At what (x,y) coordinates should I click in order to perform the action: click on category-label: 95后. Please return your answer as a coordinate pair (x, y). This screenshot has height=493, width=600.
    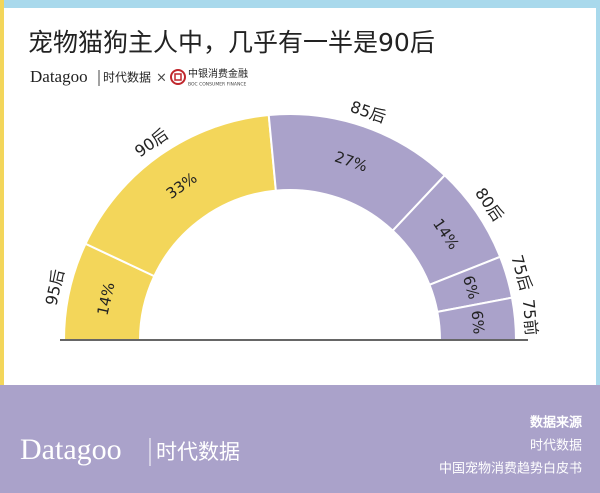
    Looking at the image, I should click on (55, 288).